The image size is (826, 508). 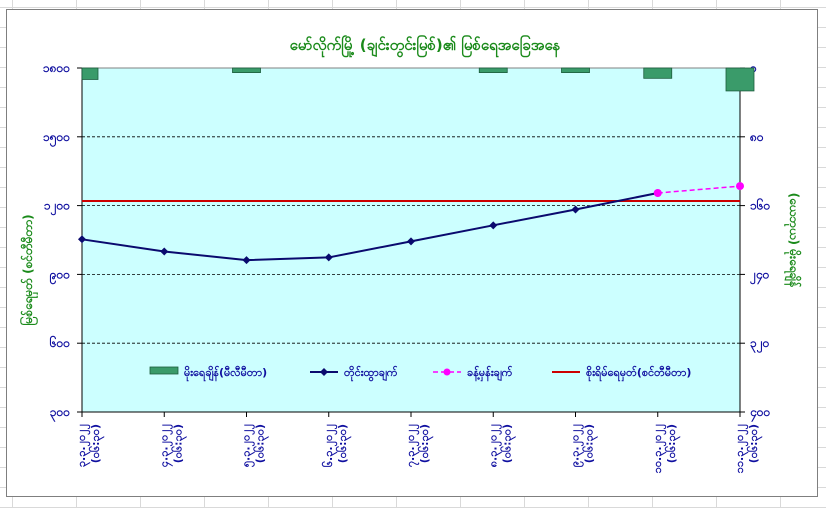 I want to click on legend-marker-forecast, so click(x=447, y=372).